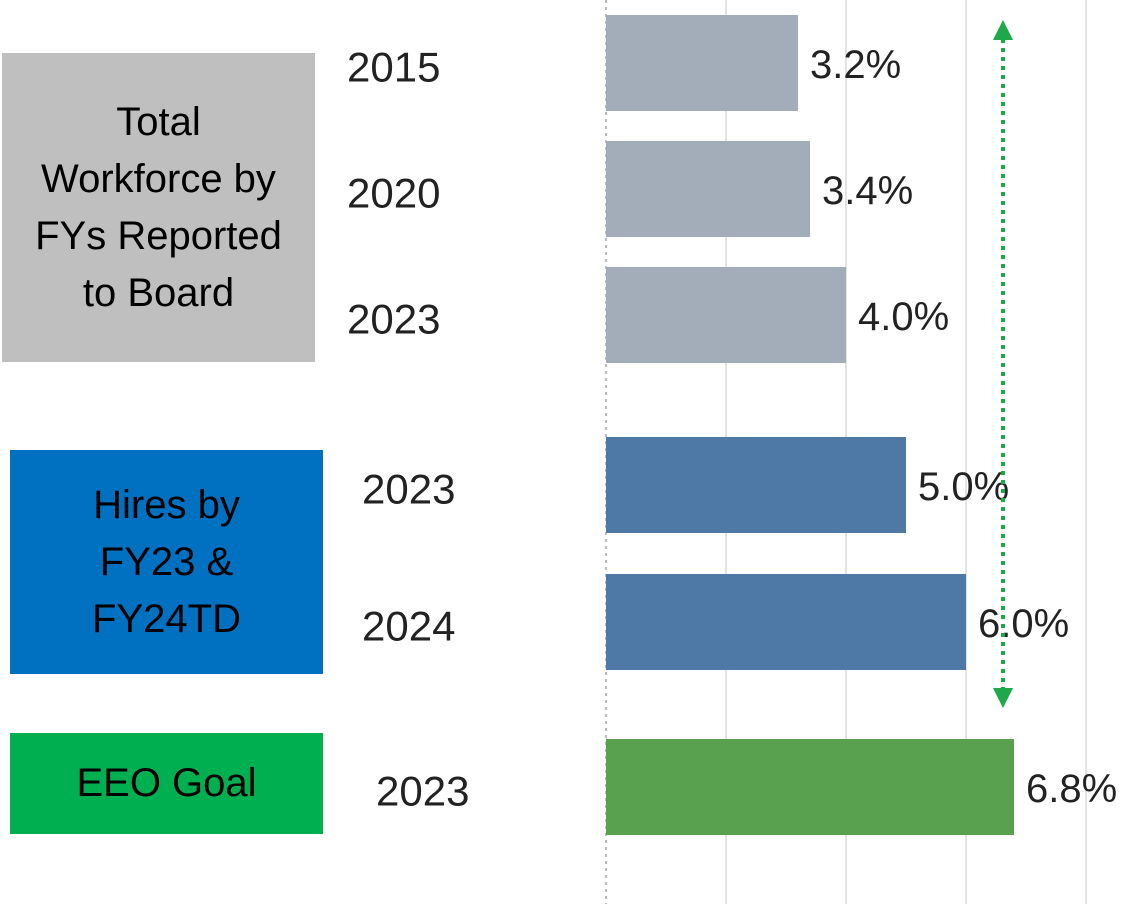 This screenshot has height=904, width=1130. Describe the element at coordinates (855, 65) in the screenshot. I see `value-label: 3.2%` at that location.